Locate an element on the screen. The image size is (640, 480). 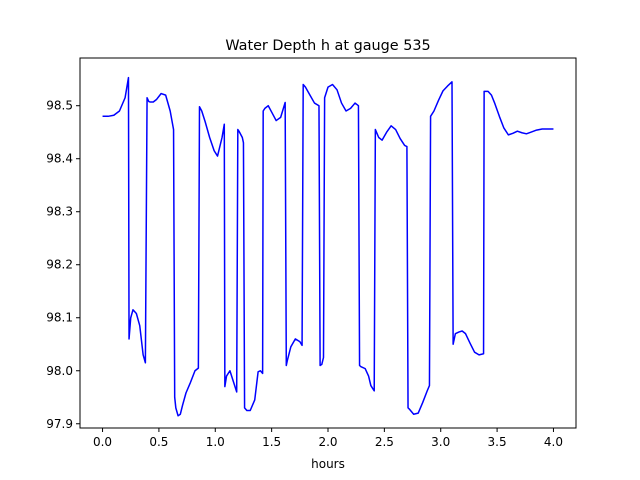
y-tick-label: 98.1 is located at coordinates (59, 318).